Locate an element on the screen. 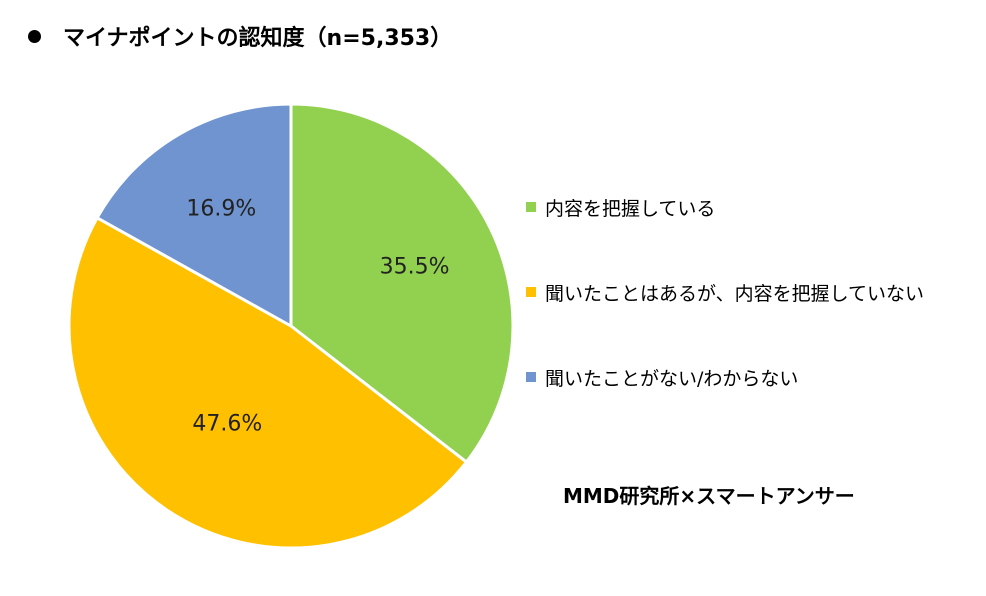  chart-title-row: マイナポイントの認知度（n=5,353） is located at coordinates (240, 36).